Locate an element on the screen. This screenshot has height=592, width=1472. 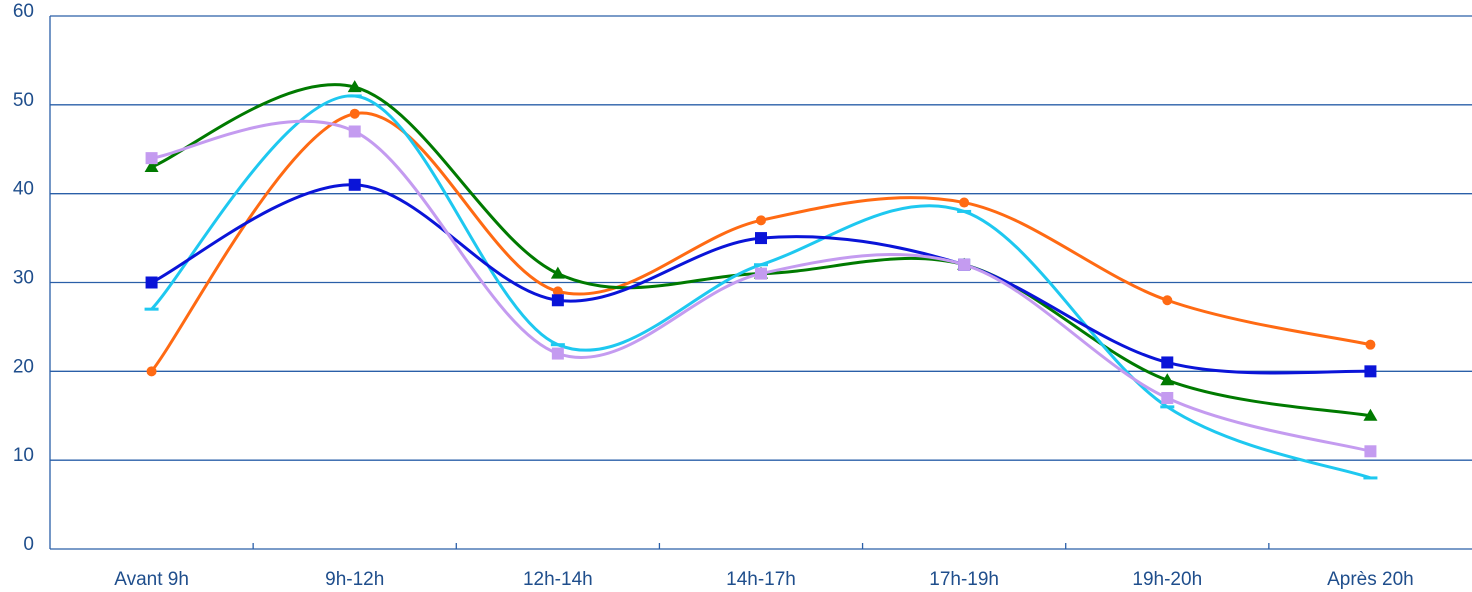
x-tick-label: 19h-20h is located at coordinates (1167, 579).